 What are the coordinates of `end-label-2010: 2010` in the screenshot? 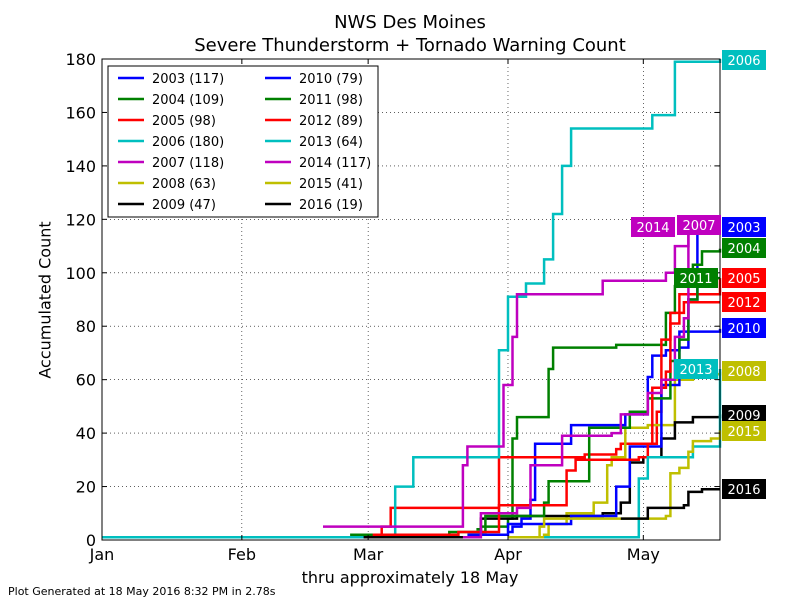 It's located at (743, 329).